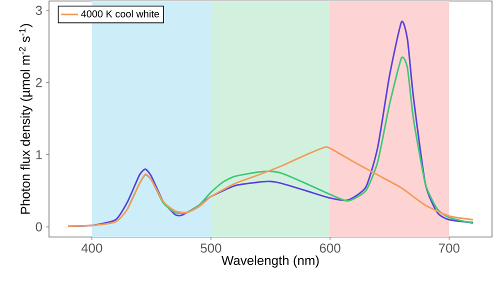 The height and width of the screenshot is (282, 501). Describe the element at coordinates (39, 10) in the screenshot. I see `y-tick-label: 3` at that location.